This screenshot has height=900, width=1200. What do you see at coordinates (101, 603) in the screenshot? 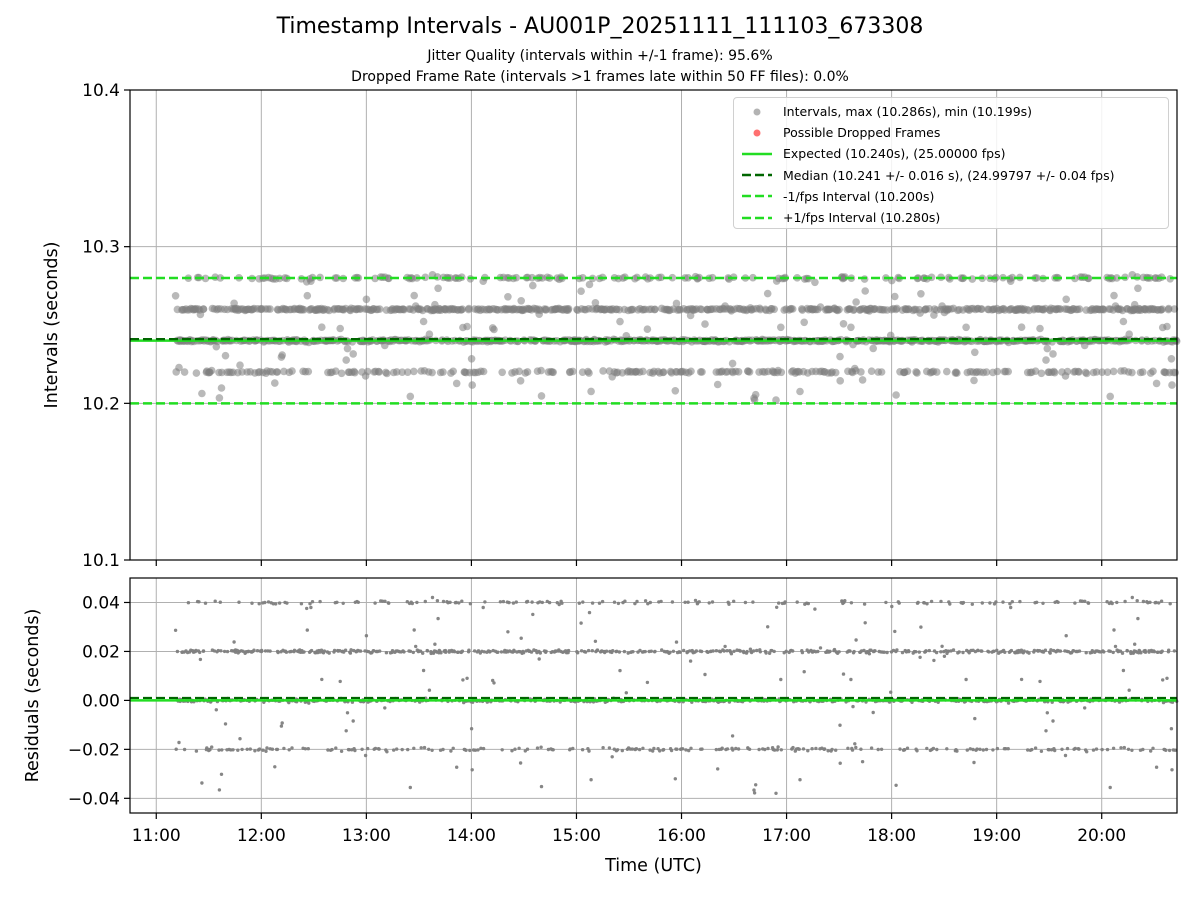
I see `y-tick-label: 0.04` at bounding box center [101, 603].